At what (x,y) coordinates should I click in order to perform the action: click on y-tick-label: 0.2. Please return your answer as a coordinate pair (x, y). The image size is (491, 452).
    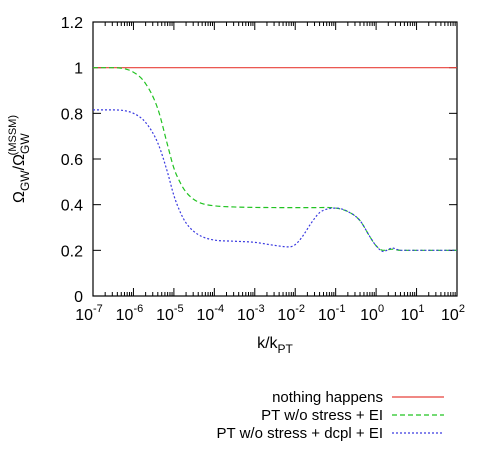
    Looking at the image, I should click on (72, 251).